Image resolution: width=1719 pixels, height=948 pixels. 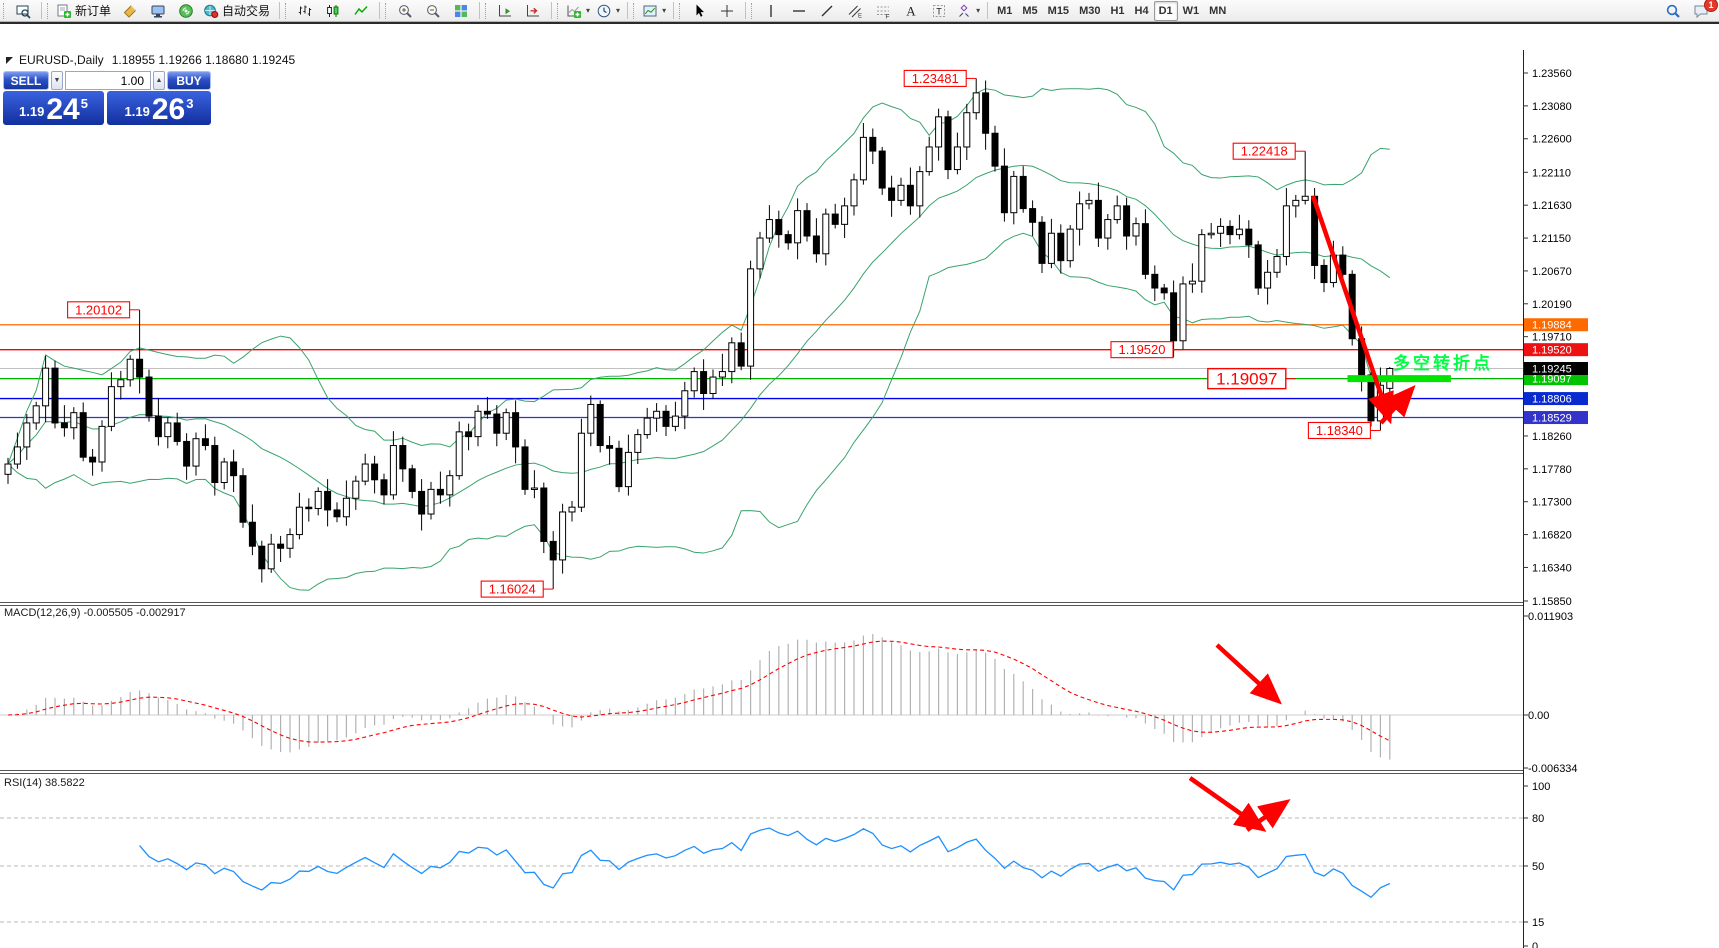 I want to click on autotrading-button: 自动交易, so click(x=237, y=11).